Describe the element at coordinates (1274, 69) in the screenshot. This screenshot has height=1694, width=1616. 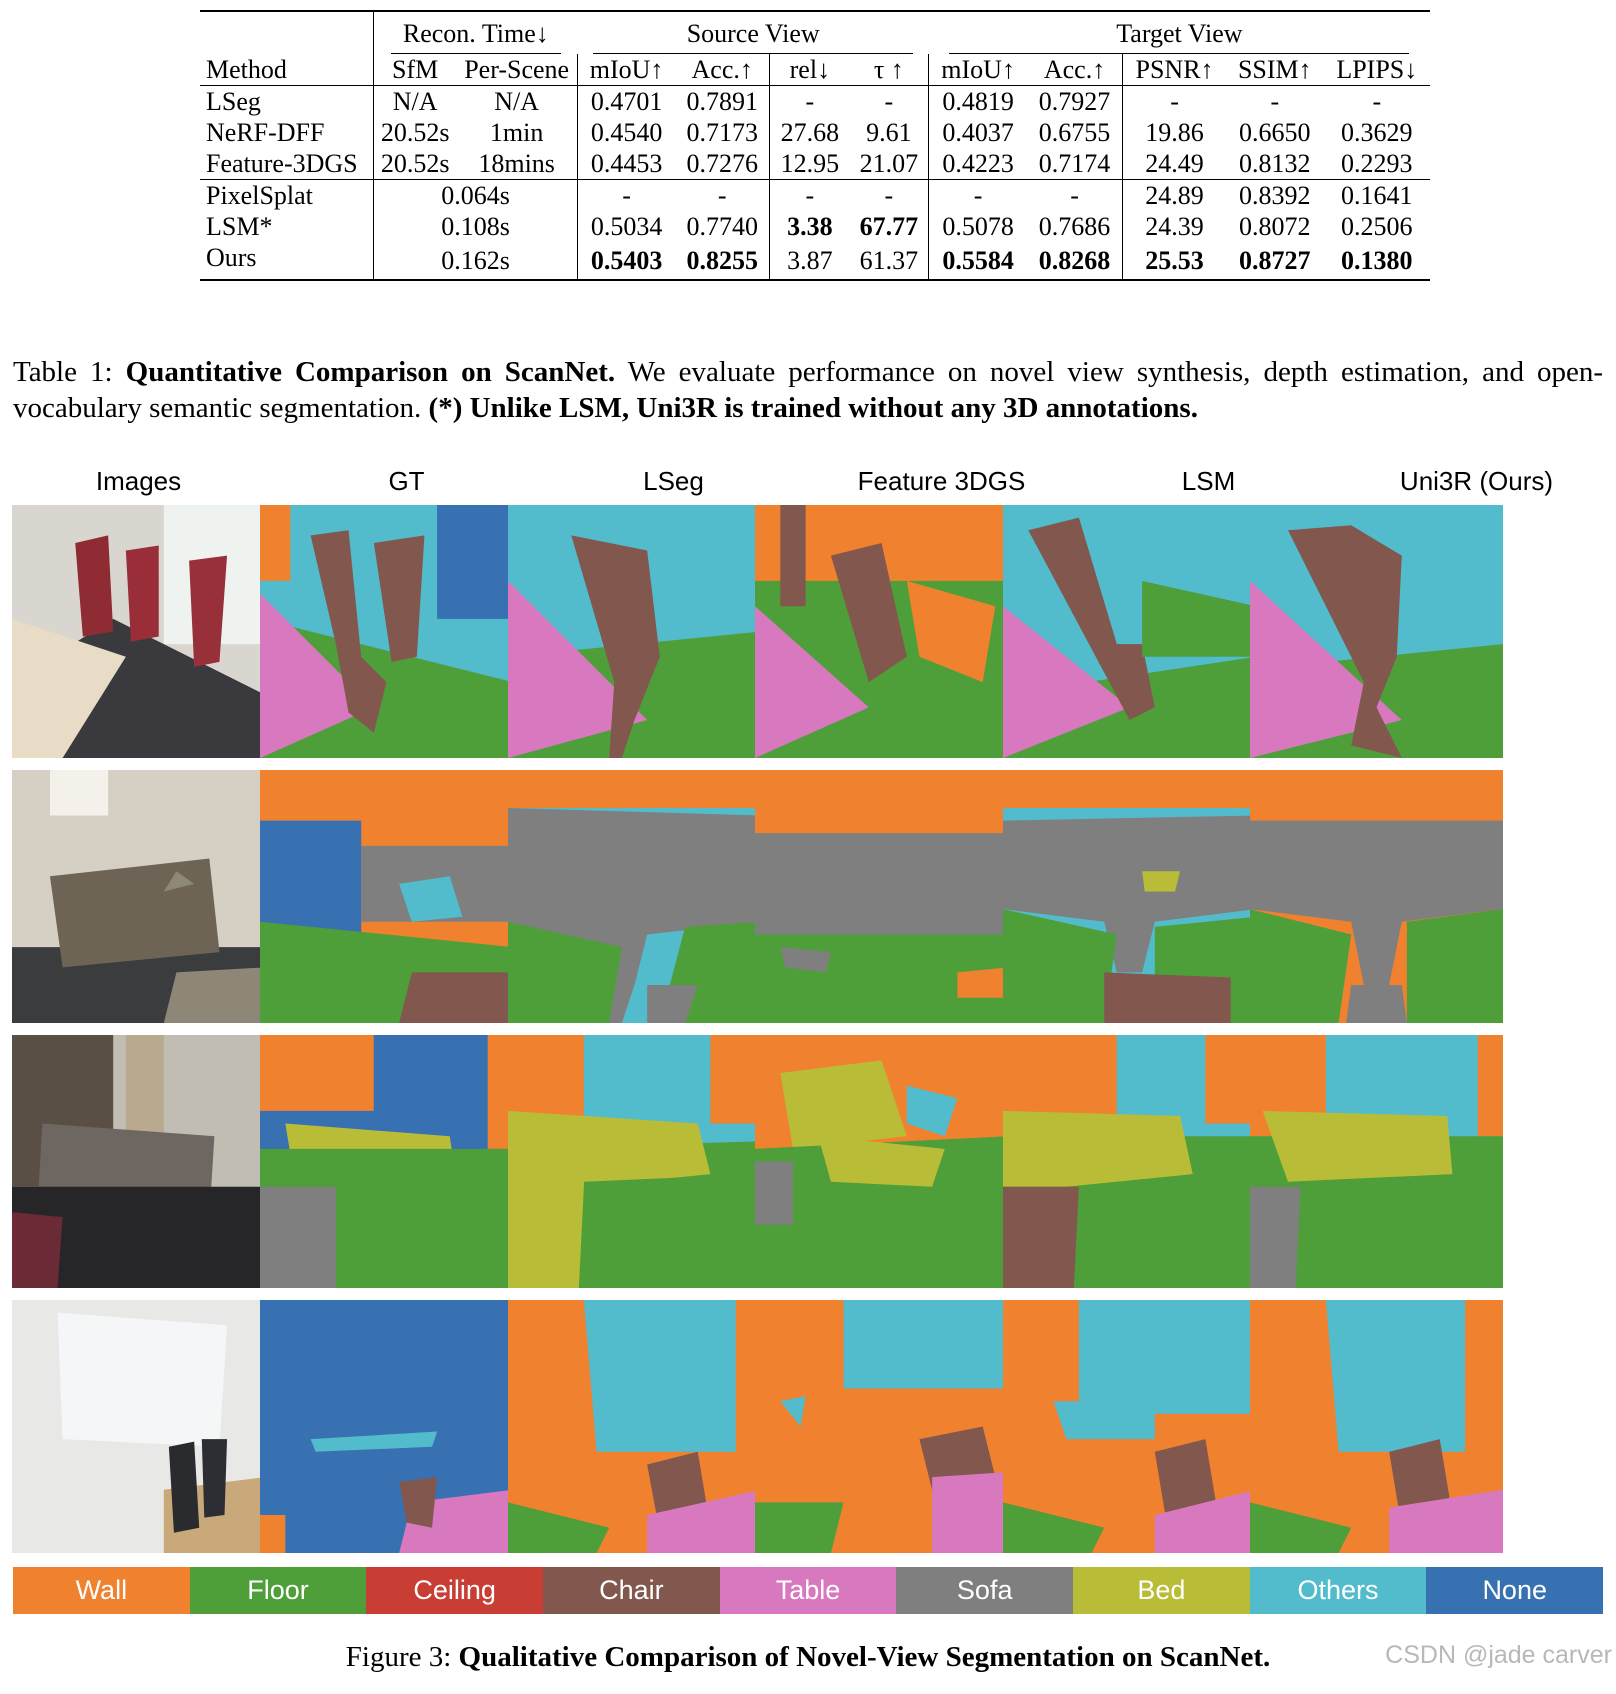
I see `col-ssim: SSIM↑` at that location.